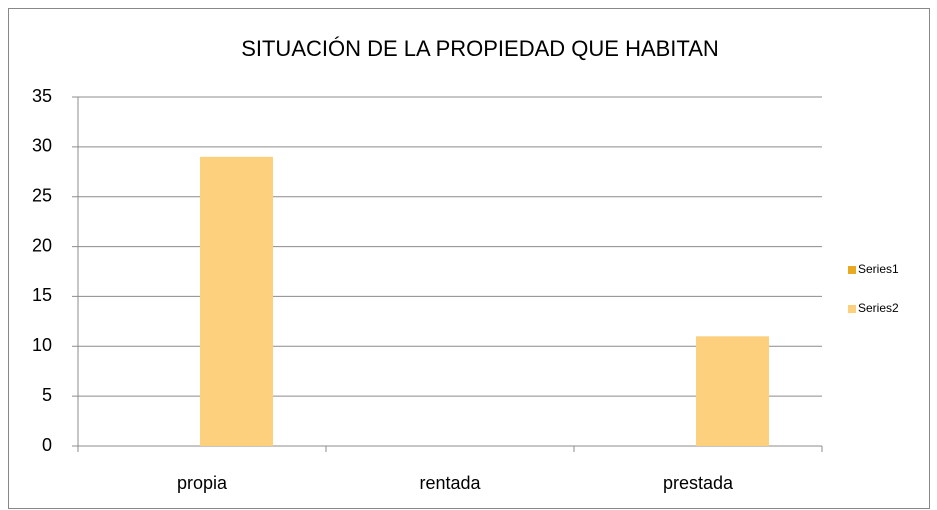  I want to click on x-tick-label: propia, so click(202, 483).